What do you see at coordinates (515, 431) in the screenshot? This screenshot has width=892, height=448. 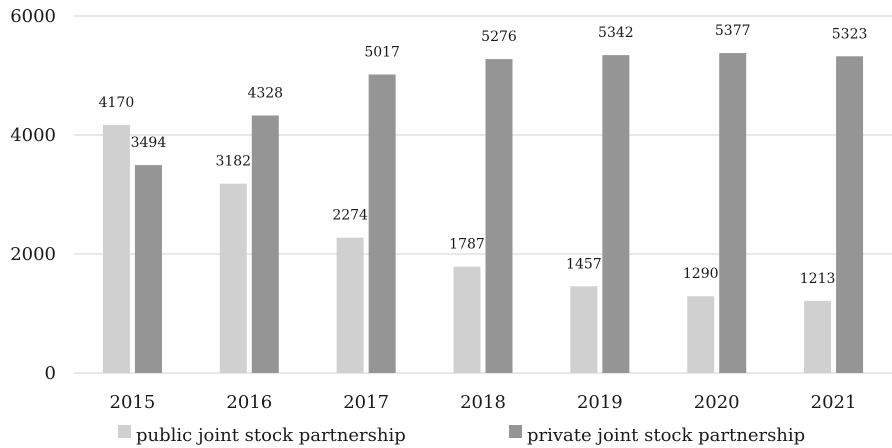 I see `legend-swatch-private` at bounding box center [515, 431].